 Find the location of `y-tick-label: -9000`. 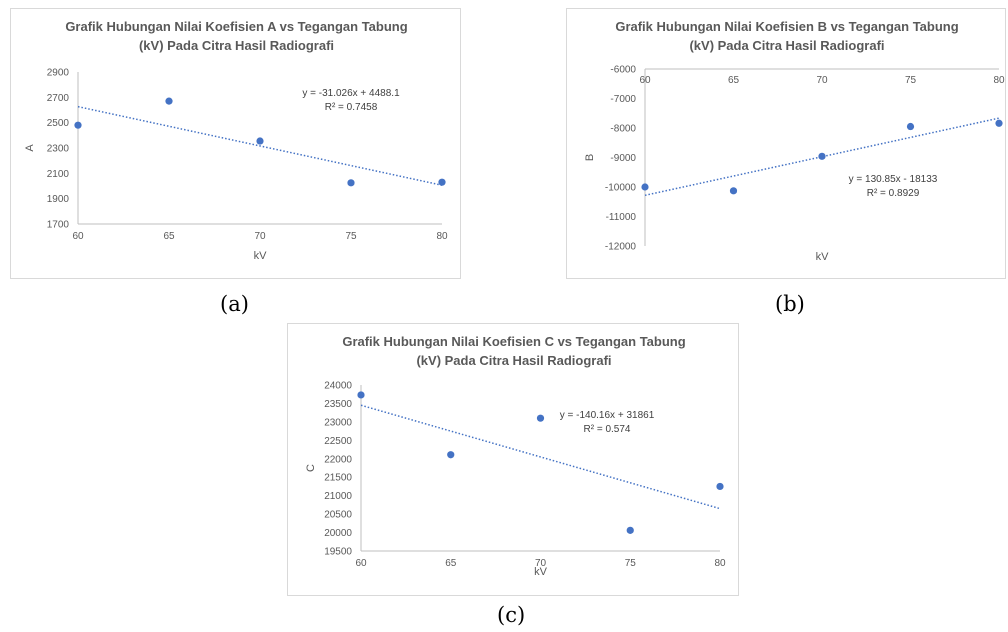

y-tick-label: -9000 is located at coordinates (623, 158).